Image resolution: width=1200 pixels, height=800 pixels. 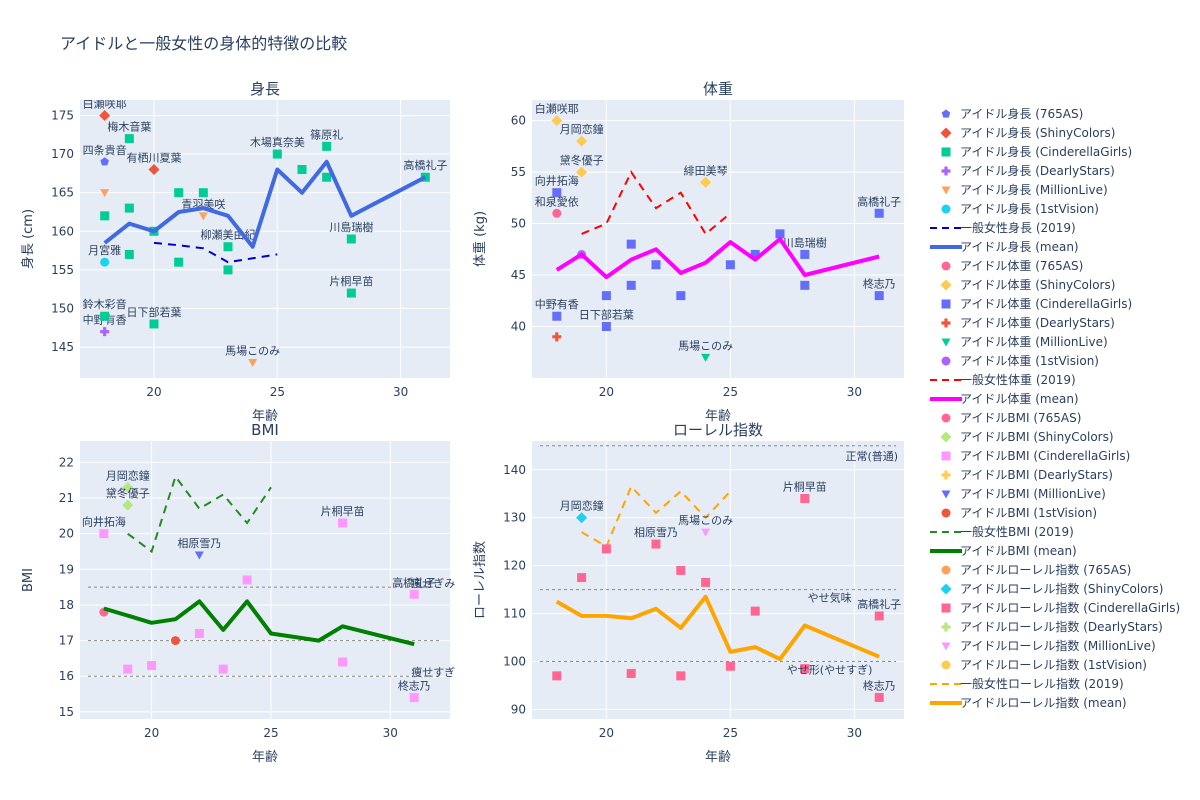 What do you see at coordinates (606, 315) in the screenshot?
I see `data-point-label: 日下部若葉` at bounding box center [606, 315].